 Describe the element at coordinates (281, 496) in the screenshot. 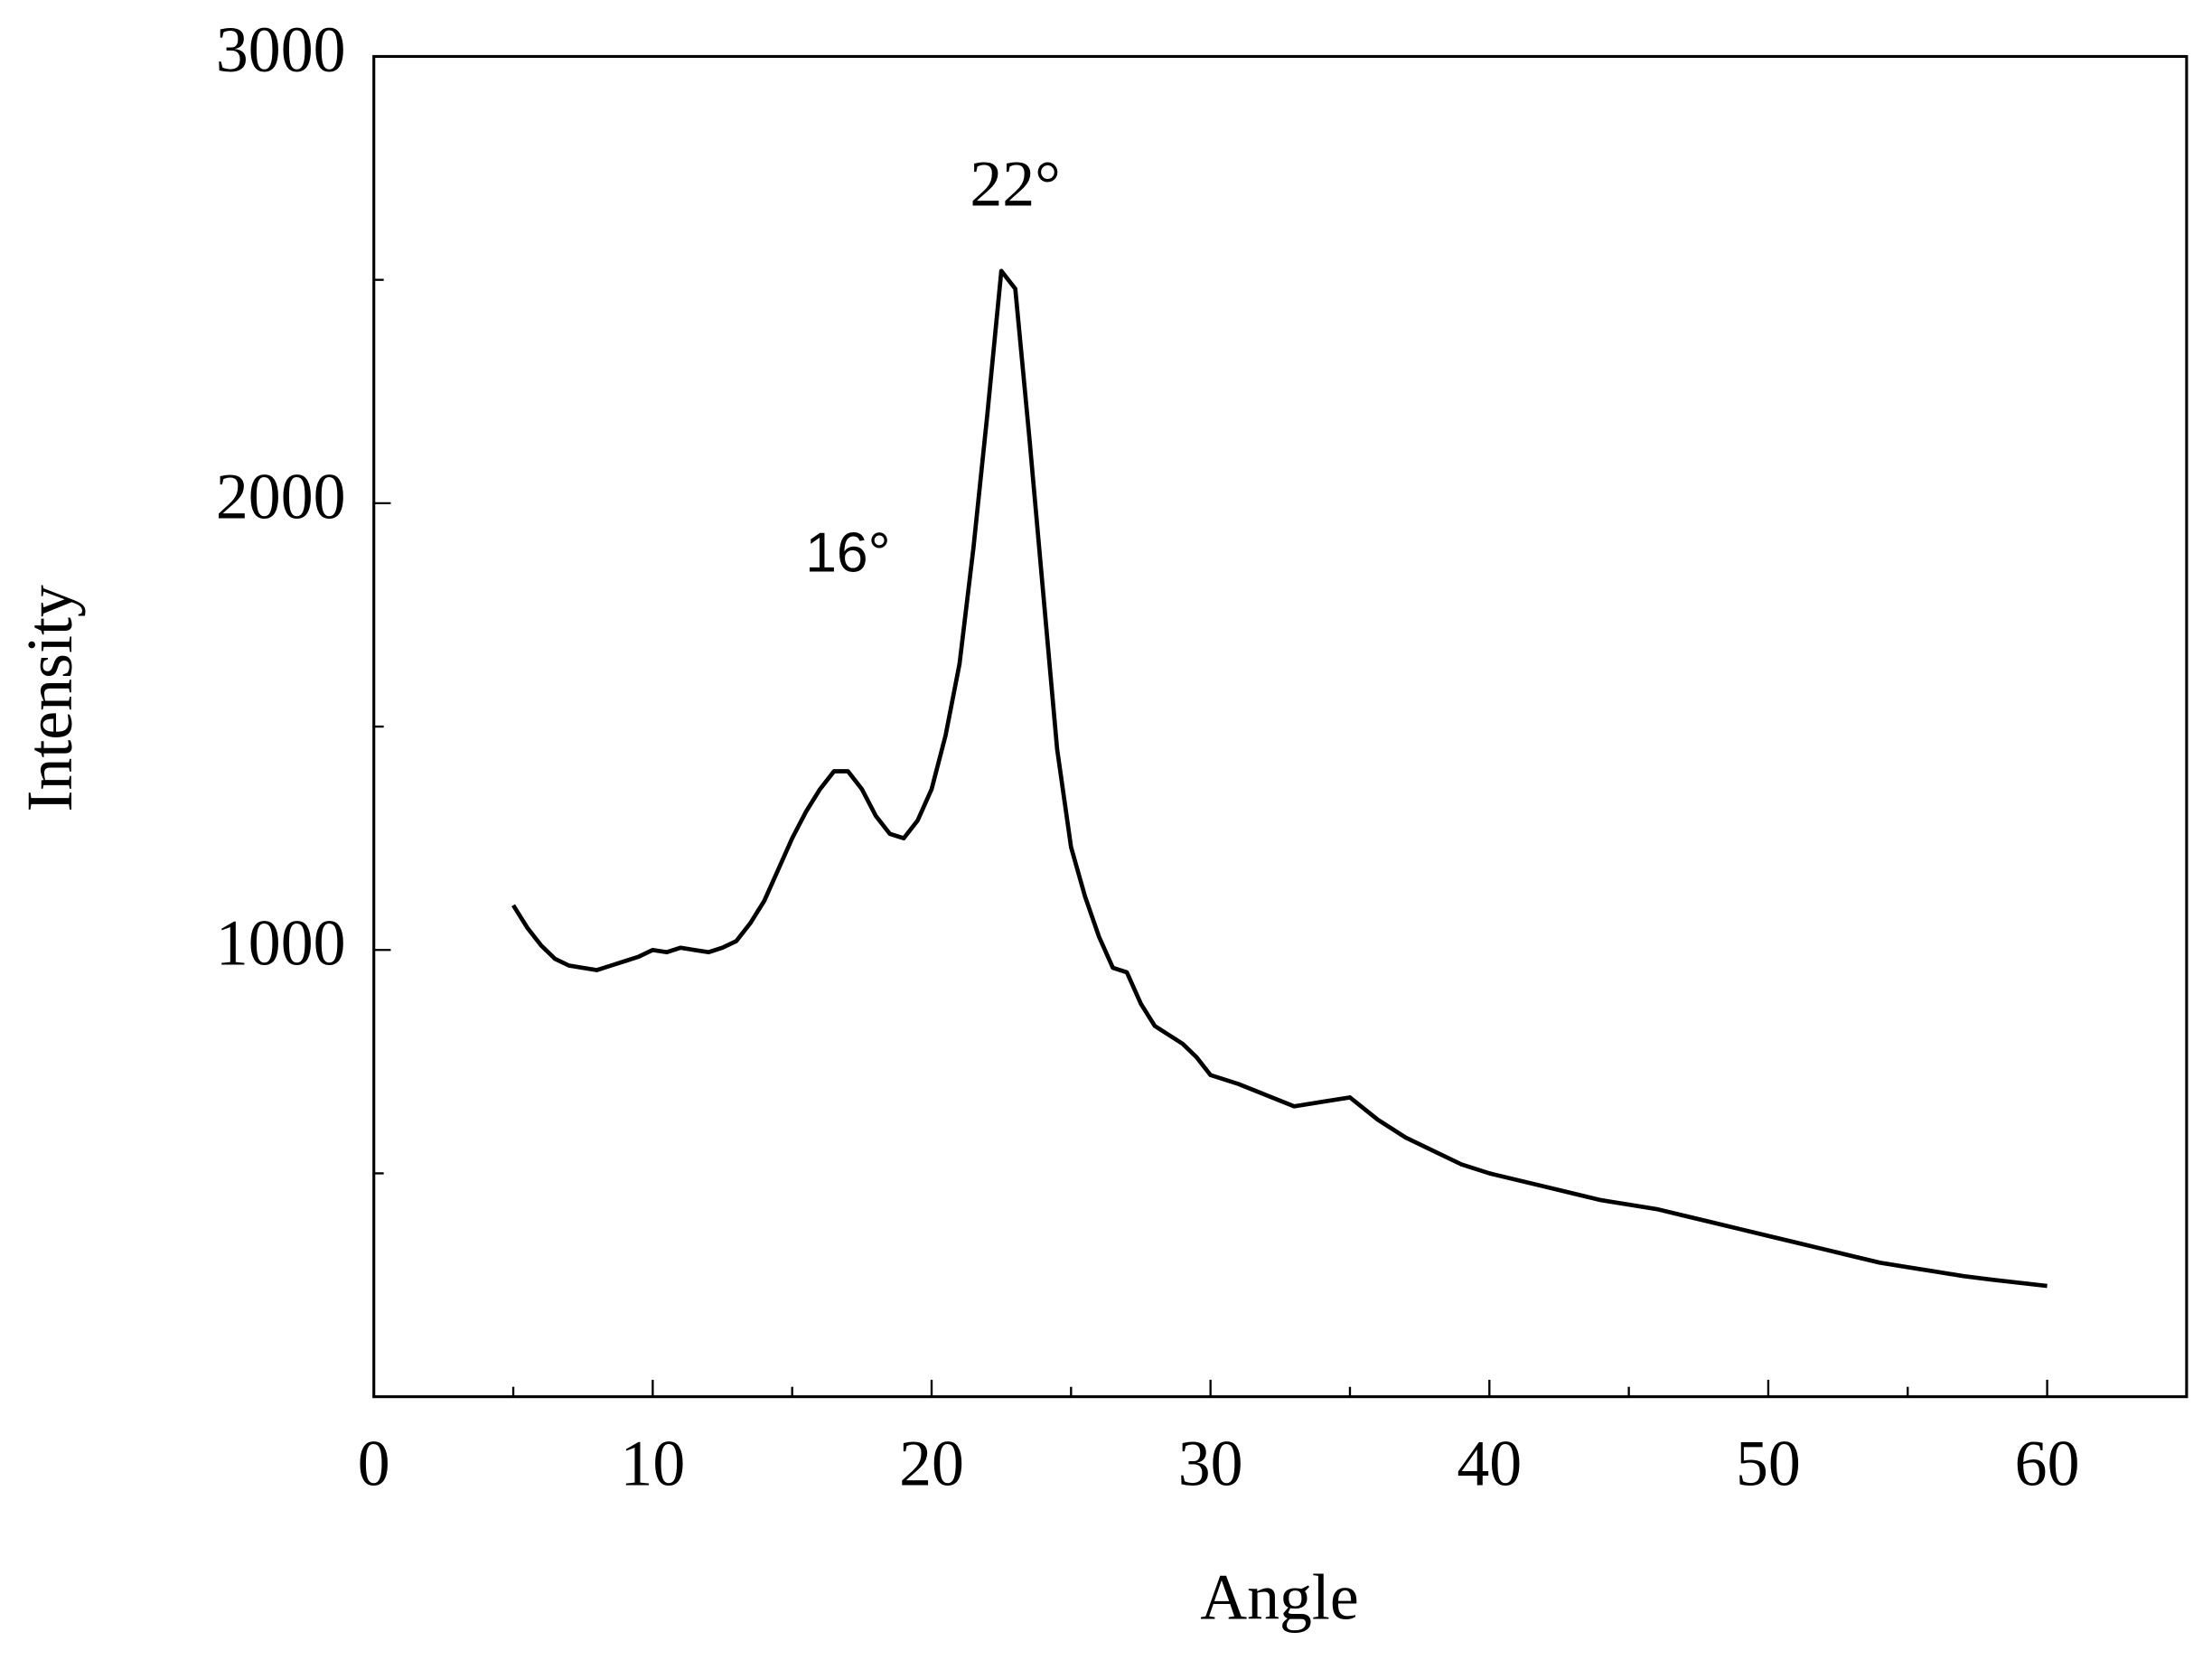

I see `y-tick-label: 2000` at that location.